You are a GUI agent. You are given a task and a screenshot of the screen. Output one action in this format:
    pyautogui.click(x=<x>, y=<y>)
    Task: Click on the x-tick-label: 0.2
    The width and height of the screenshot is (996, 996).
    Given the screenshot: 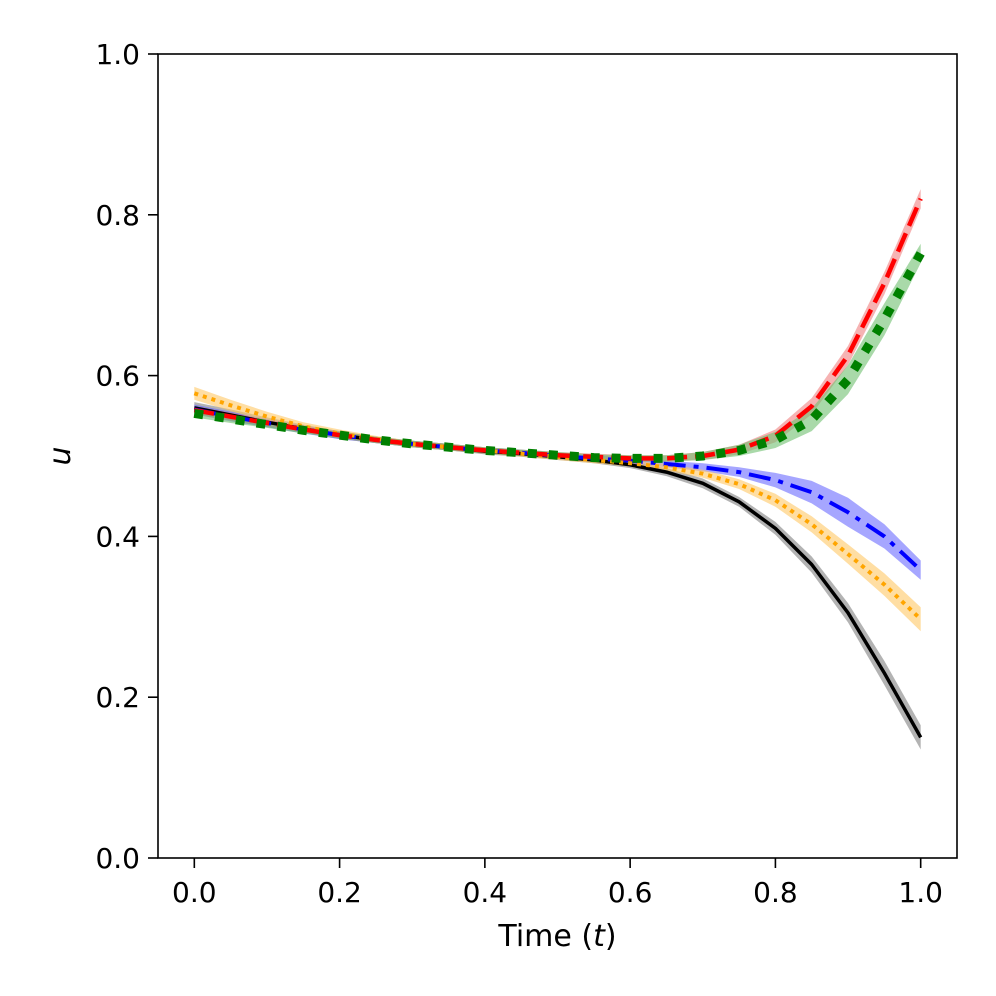 What is the action you would take?
    pyautogui.click(x=339, y=892)
    